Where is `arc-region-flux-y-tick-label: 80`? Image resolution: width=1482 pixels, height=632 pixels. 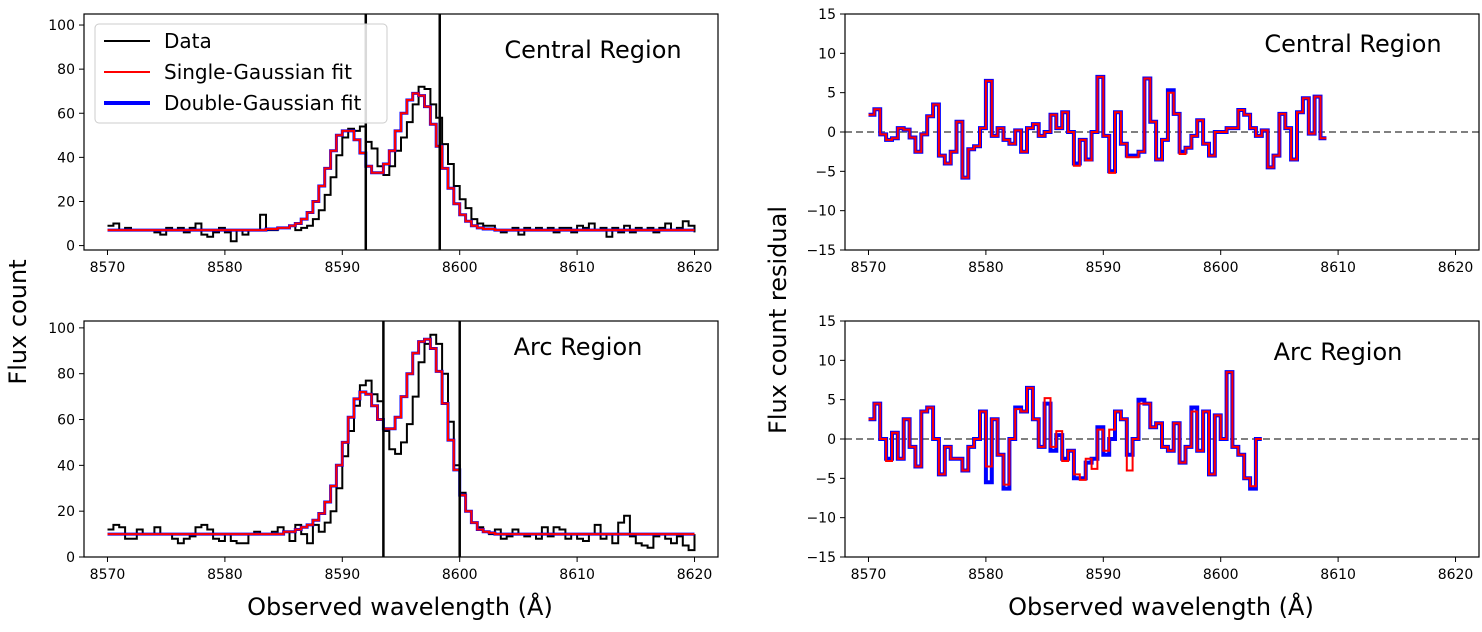 arc-region-flux-y-tick-label: 80 is located at coordinates (66, 375).